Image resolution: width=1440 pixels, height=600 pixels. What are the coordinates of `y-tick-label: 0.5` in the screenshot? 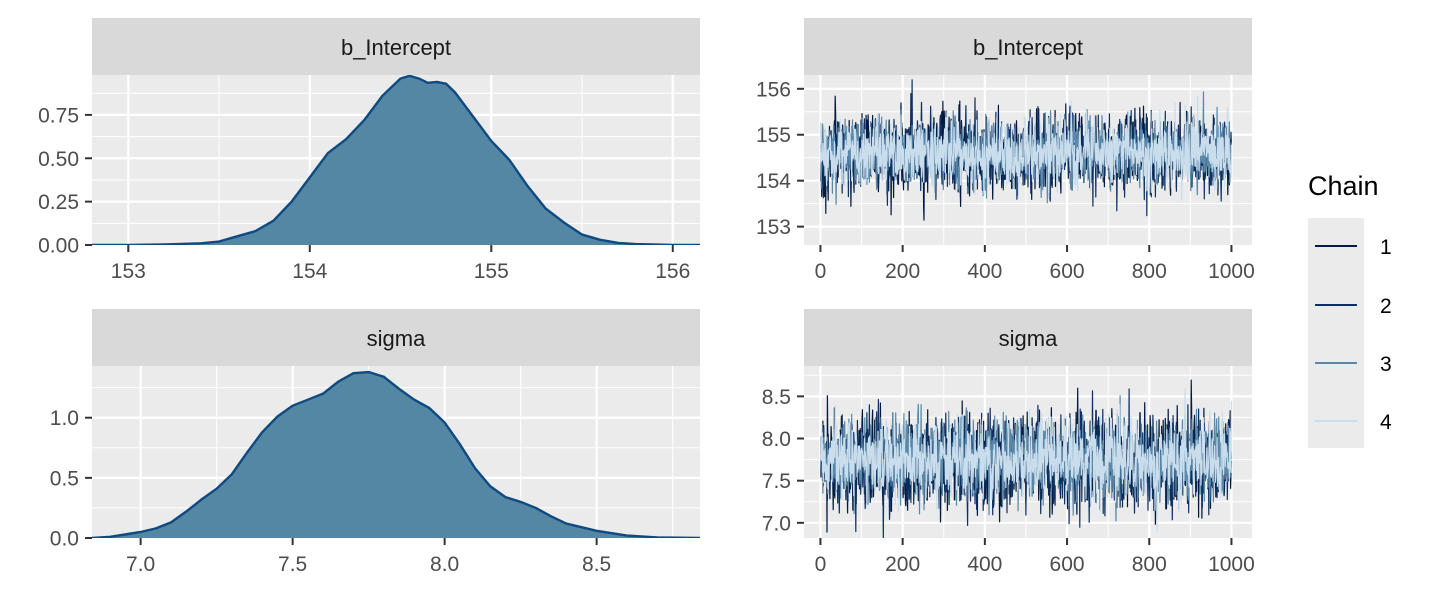 It's located at (64, 478).